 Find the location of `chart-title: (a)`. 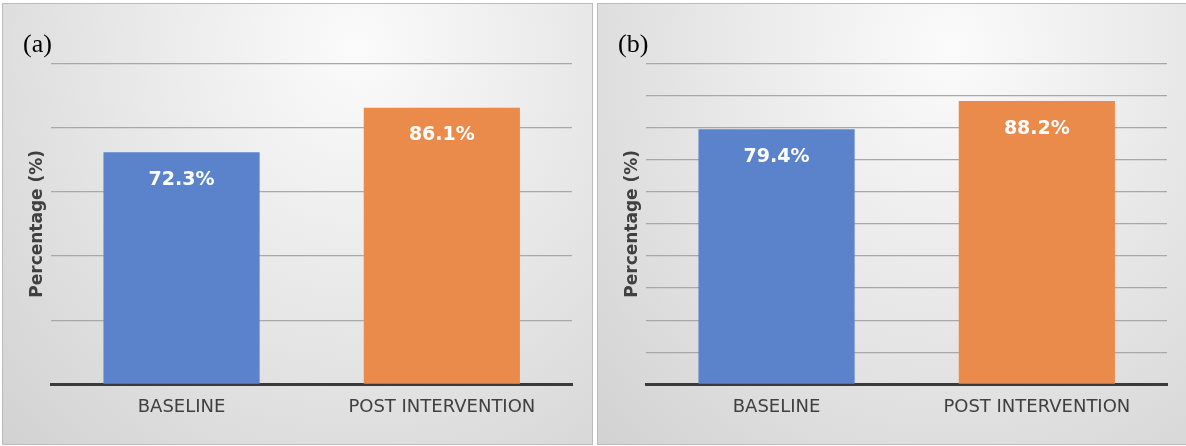

chart-title: (a) is located at coordinates (37, 44).